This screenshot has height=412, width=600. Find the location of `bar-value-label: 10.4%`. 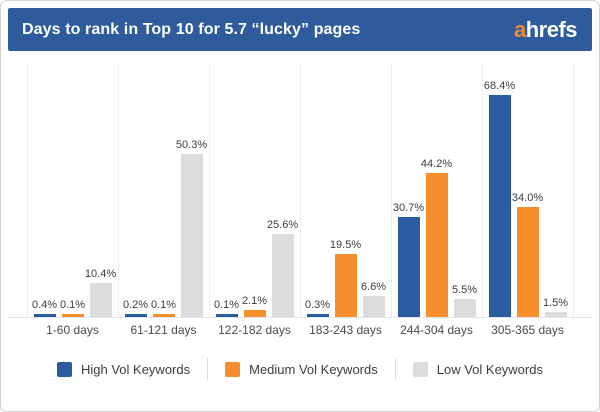

bar-value-label: 10.4% is located at coordinates (100, 274).